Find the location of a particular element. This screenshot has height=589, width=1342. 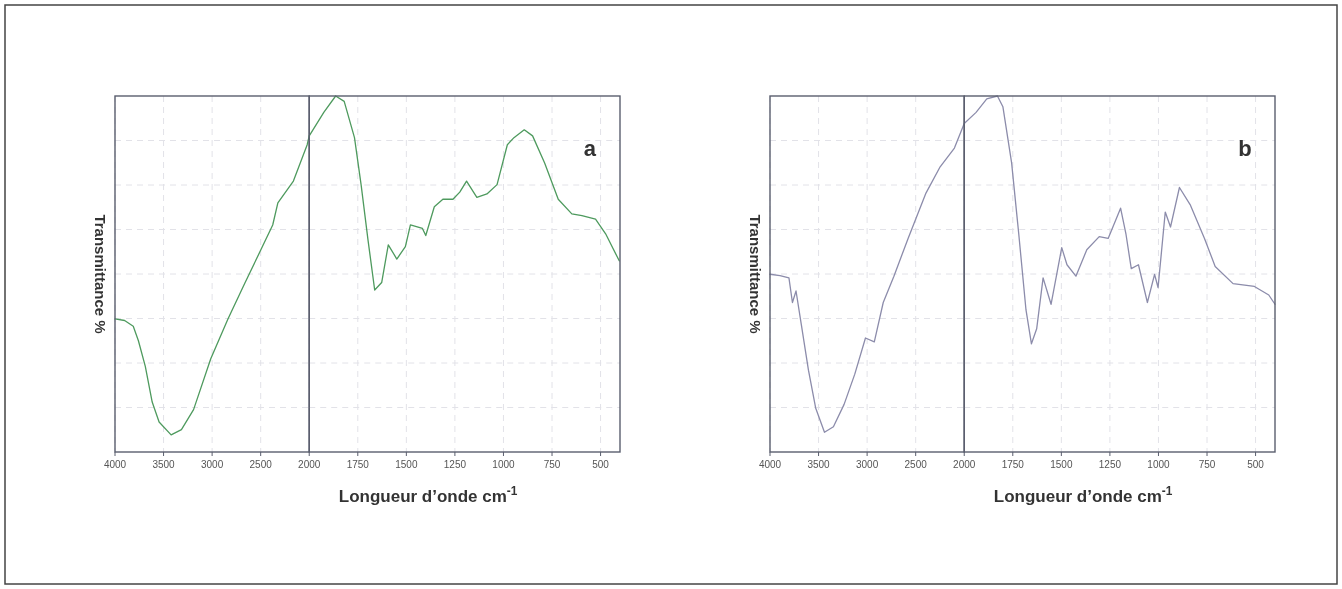

annotation: a is located at coordinates (590, 148).